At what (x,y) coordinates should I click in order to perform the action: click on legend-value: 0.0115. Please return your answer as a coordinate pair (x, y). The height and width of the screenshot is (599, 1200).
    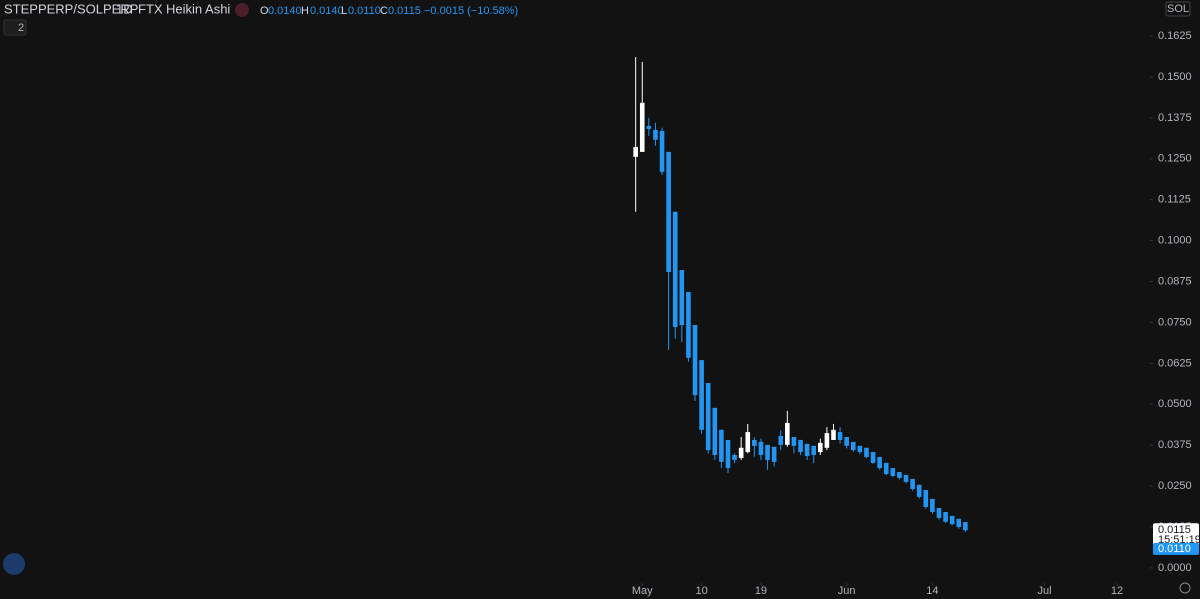
    Looking at the image, I should click on (404, 11).